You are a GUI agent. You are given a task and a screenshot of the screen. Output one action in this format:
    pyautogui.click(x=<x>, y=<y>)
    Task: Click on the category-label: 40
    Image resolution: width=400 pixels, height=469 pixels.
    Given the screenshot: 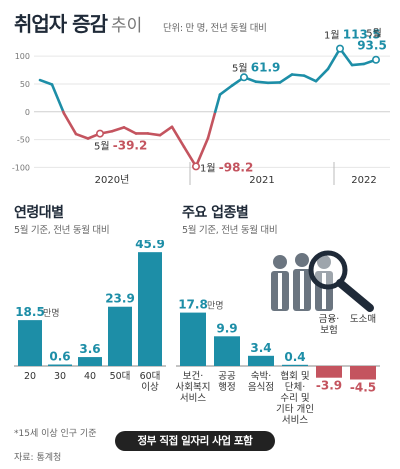 What is the action you would take?
    pyautogui.click(x=90, y=376)
    